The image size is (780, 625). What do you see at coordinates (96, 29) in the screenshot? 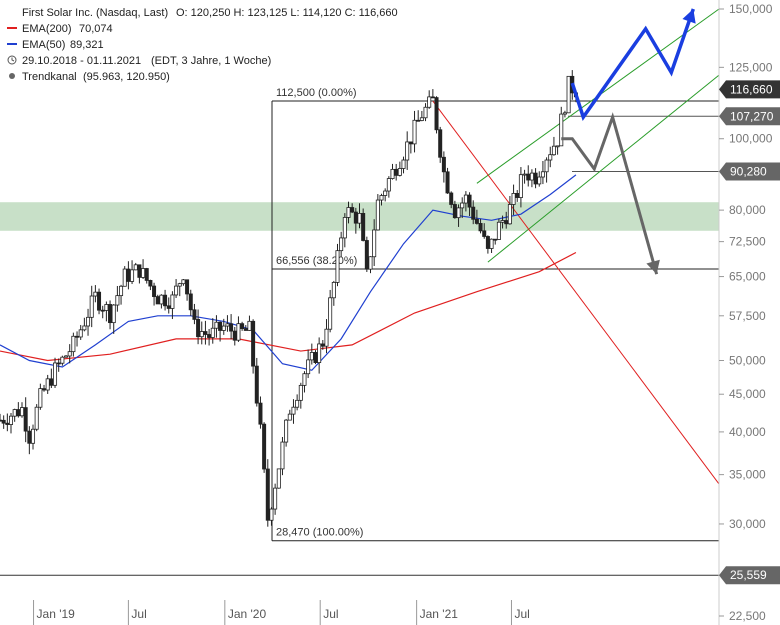
I see `ema200-legend-value: 70,074` at bounding box center [96, 29].